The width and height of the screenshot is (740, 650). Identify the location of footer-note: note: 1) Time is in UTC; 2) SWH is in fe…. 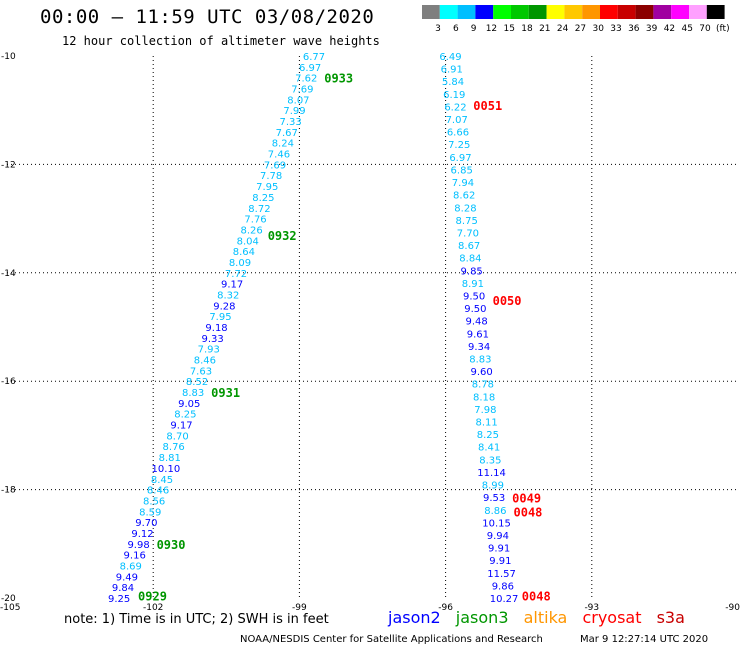
(196, 619).